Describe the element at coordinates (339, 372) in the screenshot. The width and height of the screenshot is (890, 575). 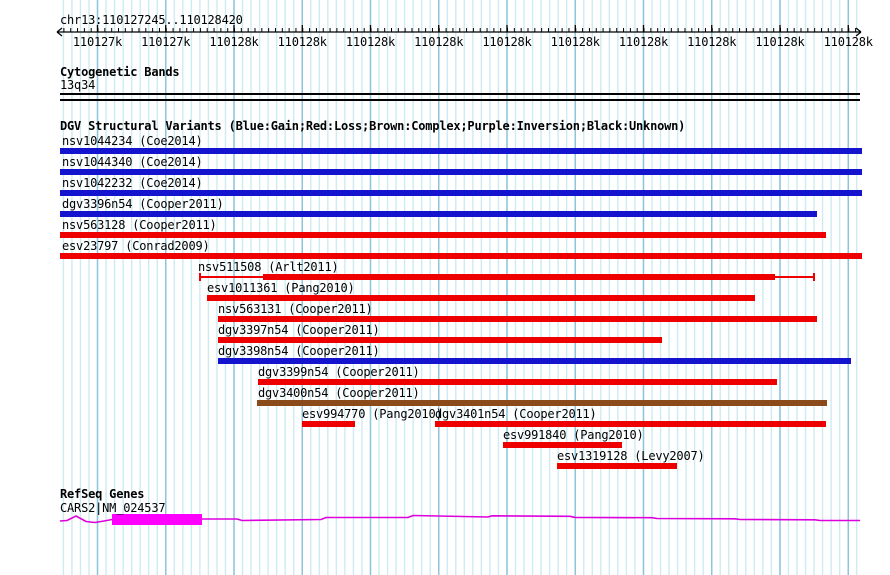
I see `variant-label: dgv3399n54 (Cooper2011)` at that location.